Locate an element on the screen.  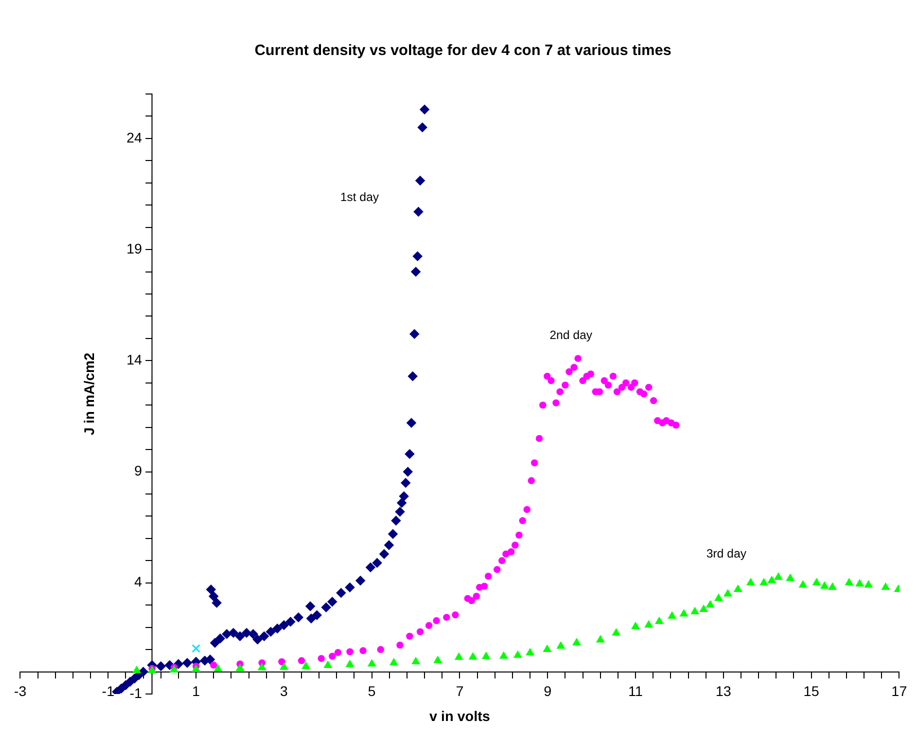
chart-title: Current density vs voltage for dev 4 con 7 at various times is located at coordinates (463, 51).